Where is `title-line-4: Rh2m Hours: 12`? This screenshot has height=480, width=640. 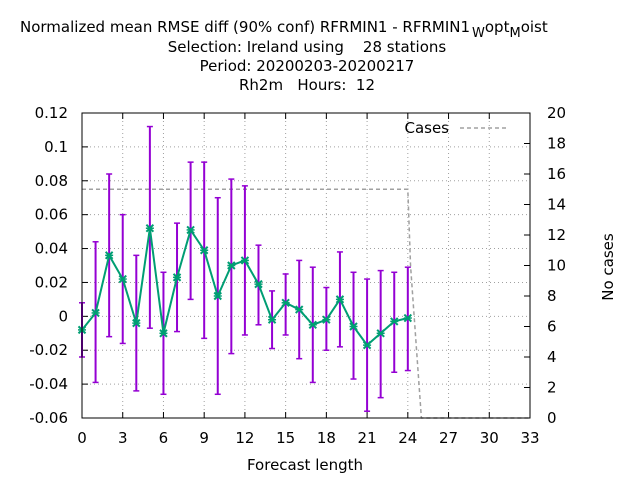 title-line-4: Rh2m Hours: 12 is located at coordinates (307, 85).